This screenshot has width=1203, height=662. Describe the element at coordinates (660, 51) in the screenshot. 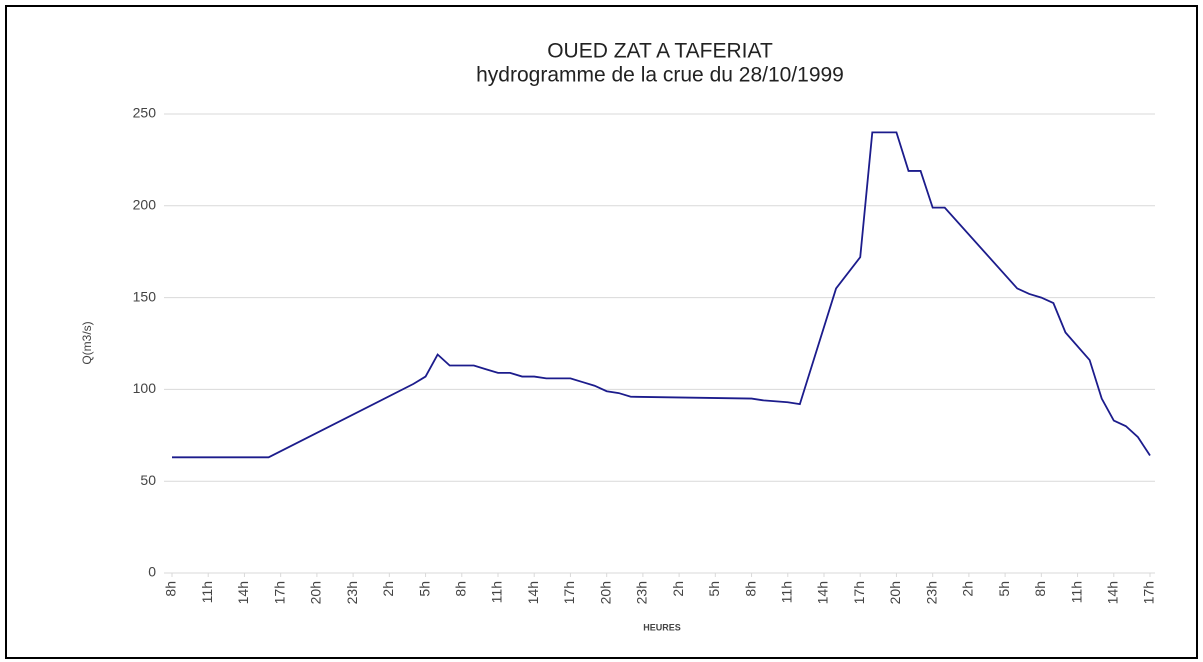

I see `chart-title: OUED ZAT A TAFERIAT` at that location.